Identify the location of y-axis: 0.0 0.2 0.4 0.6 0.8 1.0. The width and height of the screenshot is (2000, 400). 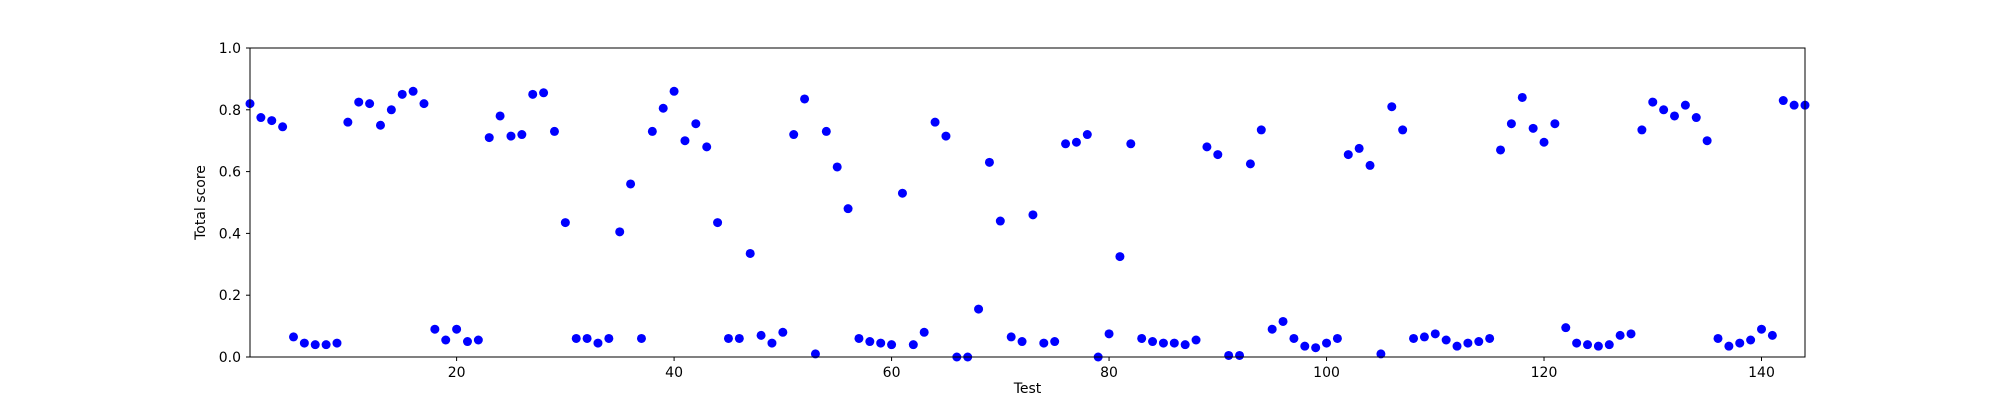
(234, 203).